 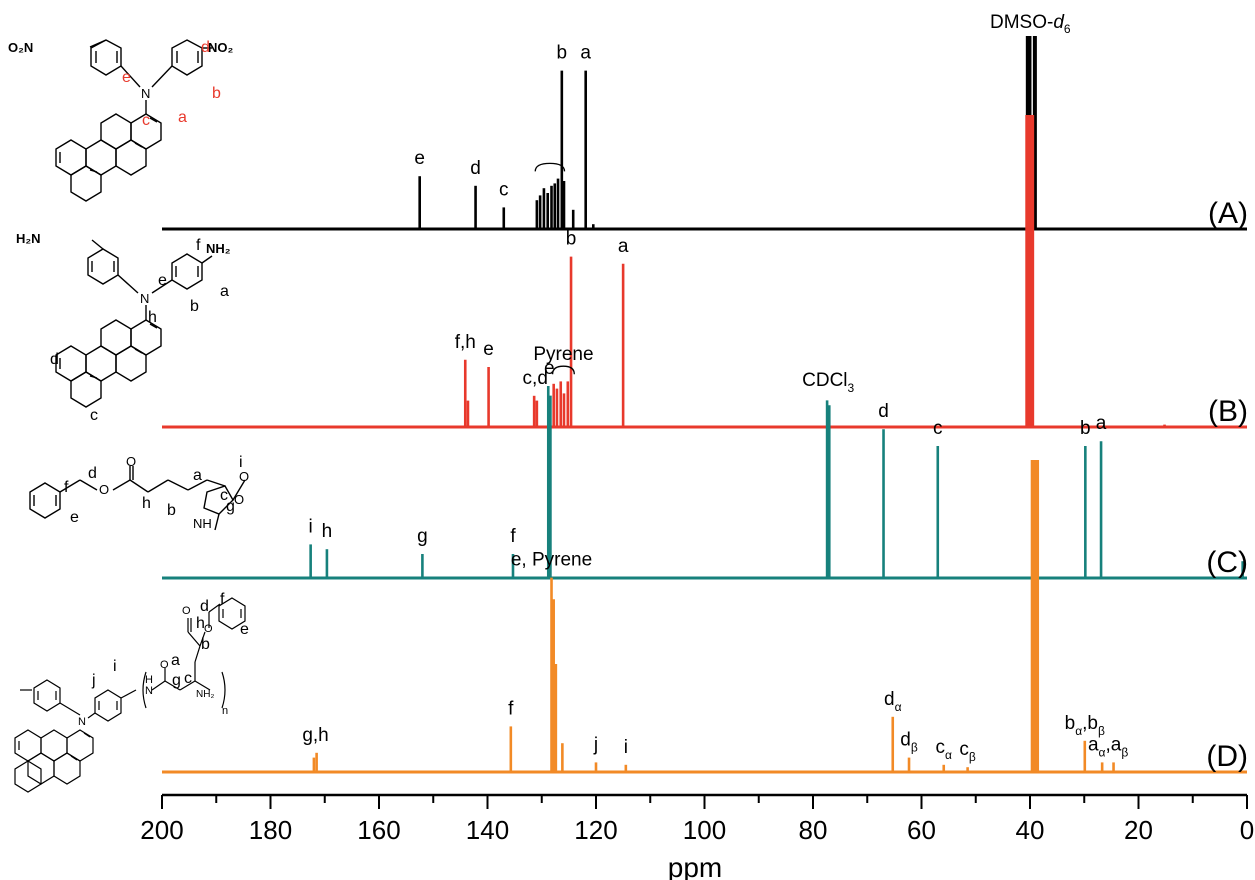 What do you see at coordinates (551, 560) in the screenshot?
I see `peak-label: e, Pyrene` at bounding box center [551, 560].